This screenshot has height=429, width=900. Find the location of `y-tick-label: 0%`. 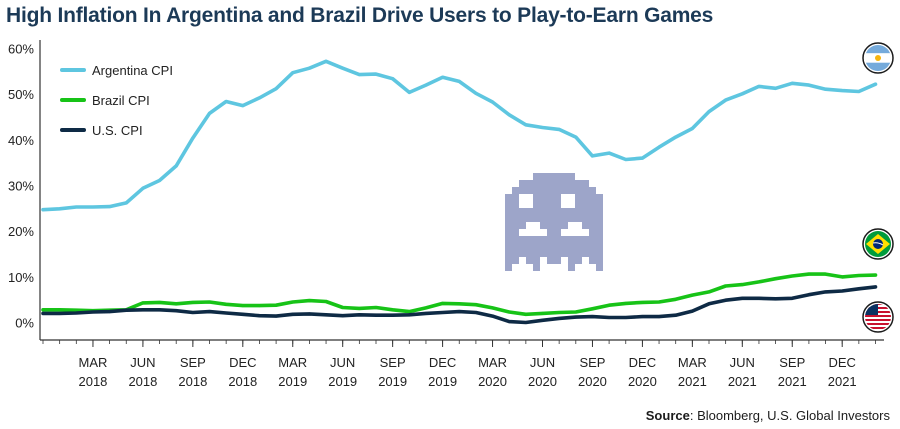

y-tick-label: 0% is located at coordinates (24, 323).